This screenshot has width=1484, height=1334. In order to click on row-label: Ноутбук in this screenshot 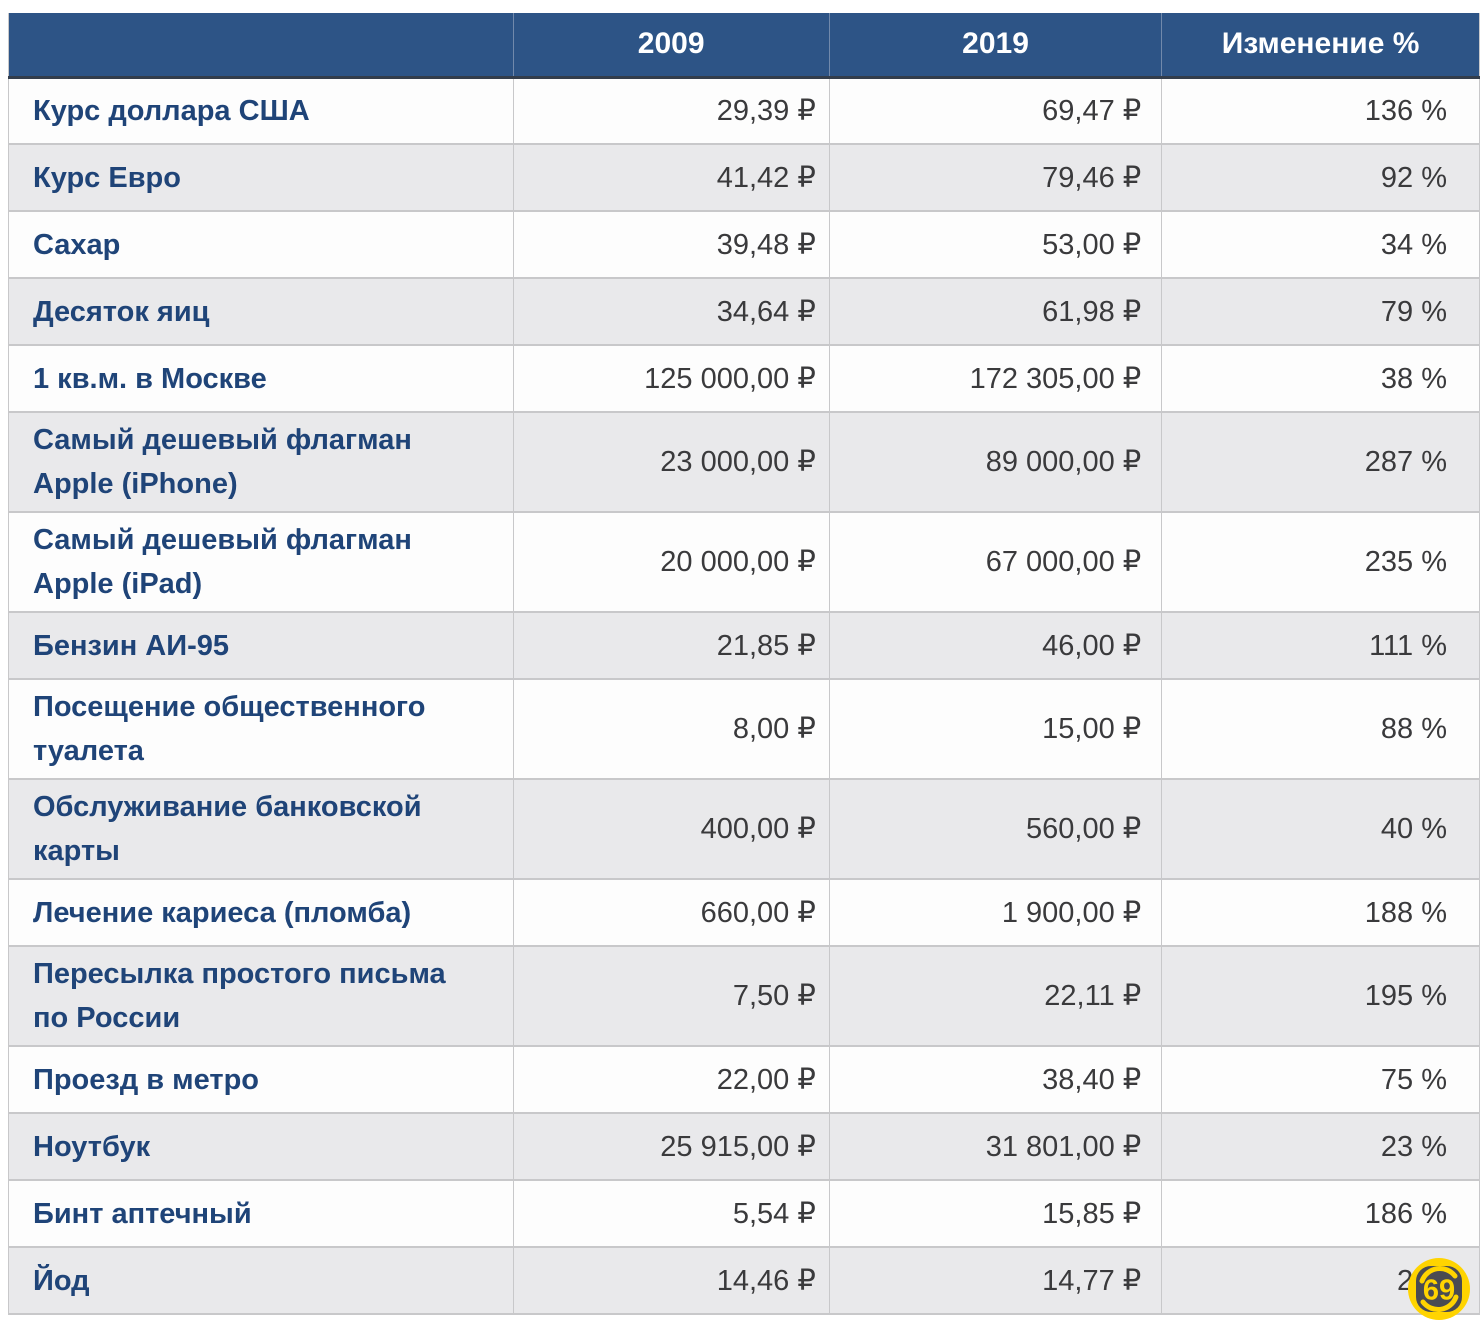, I will do `click(261, 1147)`.